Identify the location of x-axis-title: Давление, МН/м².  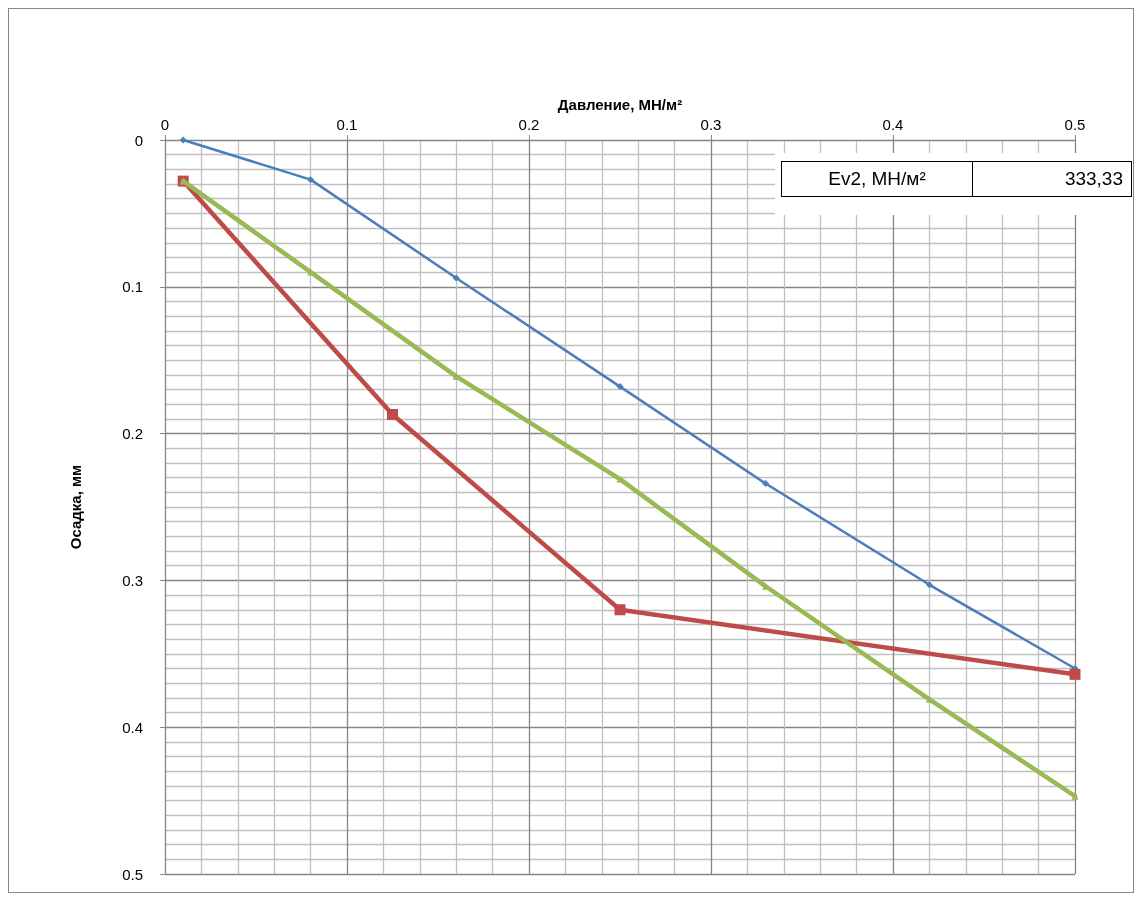
(620, 104).